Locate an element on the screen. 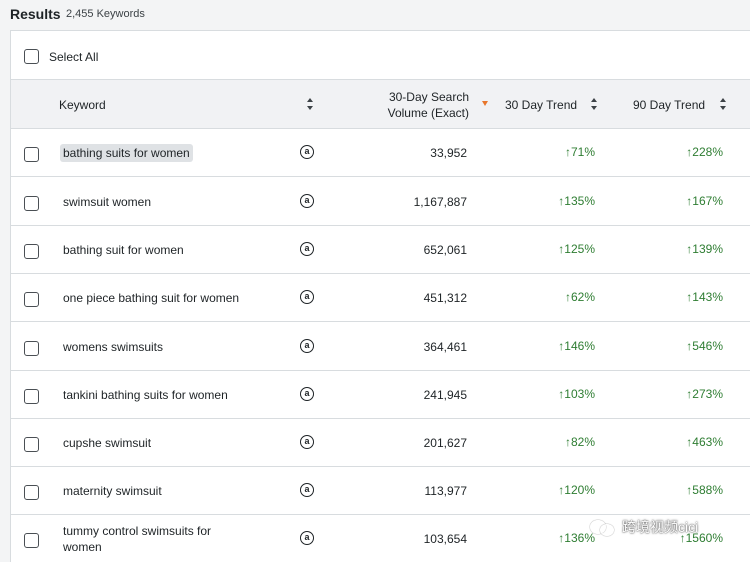  trend-30-day-value: 146% is located at coordinates (579, 346).